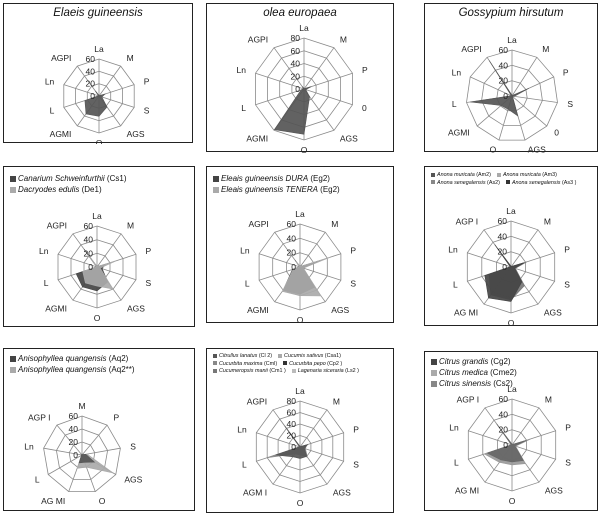  What do you see at coordinates (464, 361) in the screenshot?
I see `legend-label: Citrus grandis` at bounding box center [464, 361].